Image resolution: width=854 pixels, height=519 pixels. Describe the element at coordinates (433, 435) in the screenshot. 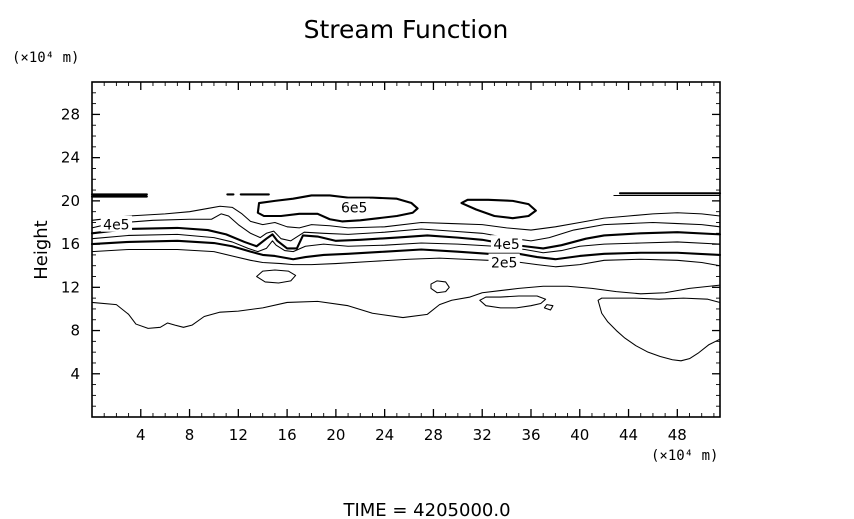

I see `x-tick-label-6: 28` at that location.